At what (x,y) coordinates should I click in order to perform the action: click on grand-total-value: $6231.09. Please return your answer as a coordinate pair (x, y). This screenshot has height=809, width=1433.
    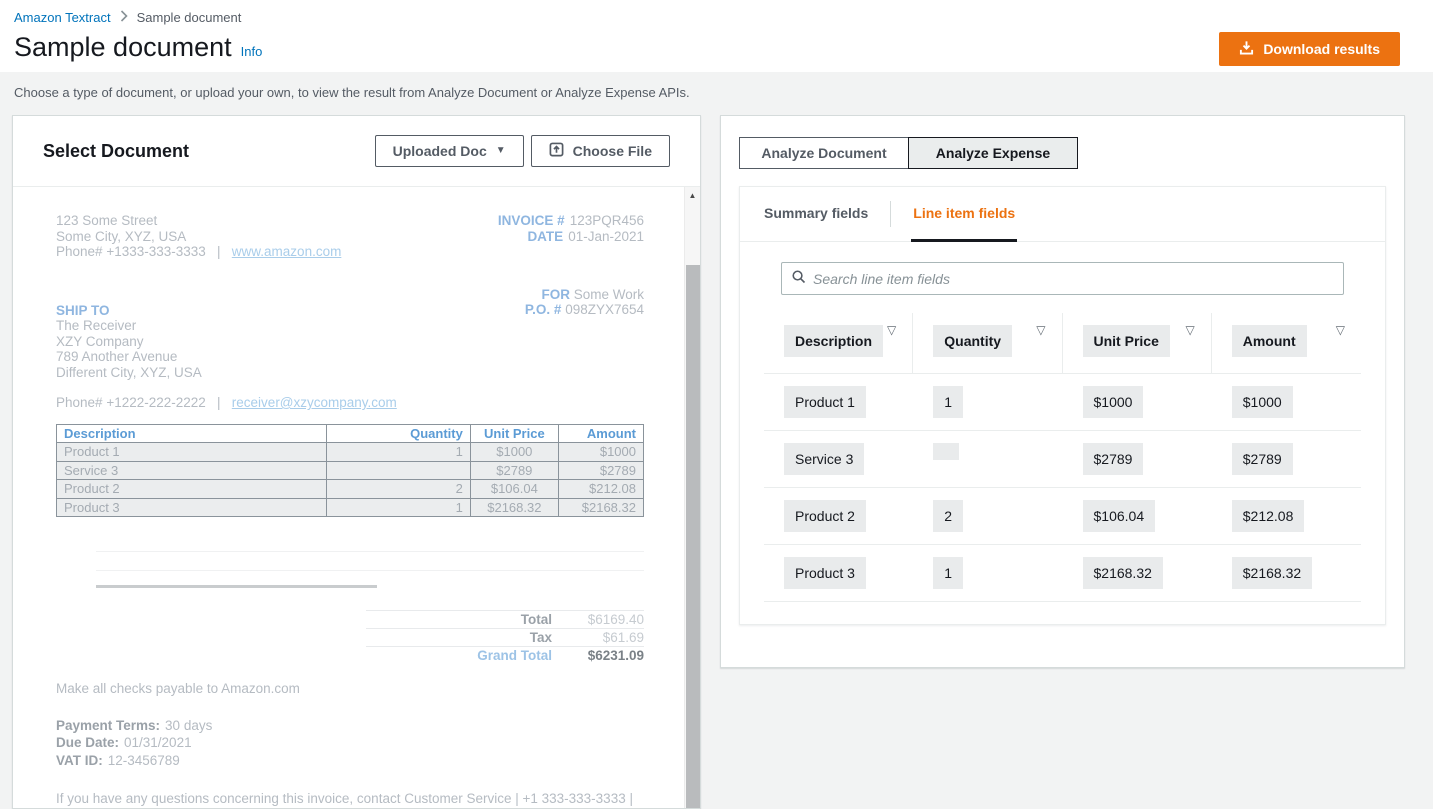
    Looking at the image, I should click on (615, 655).